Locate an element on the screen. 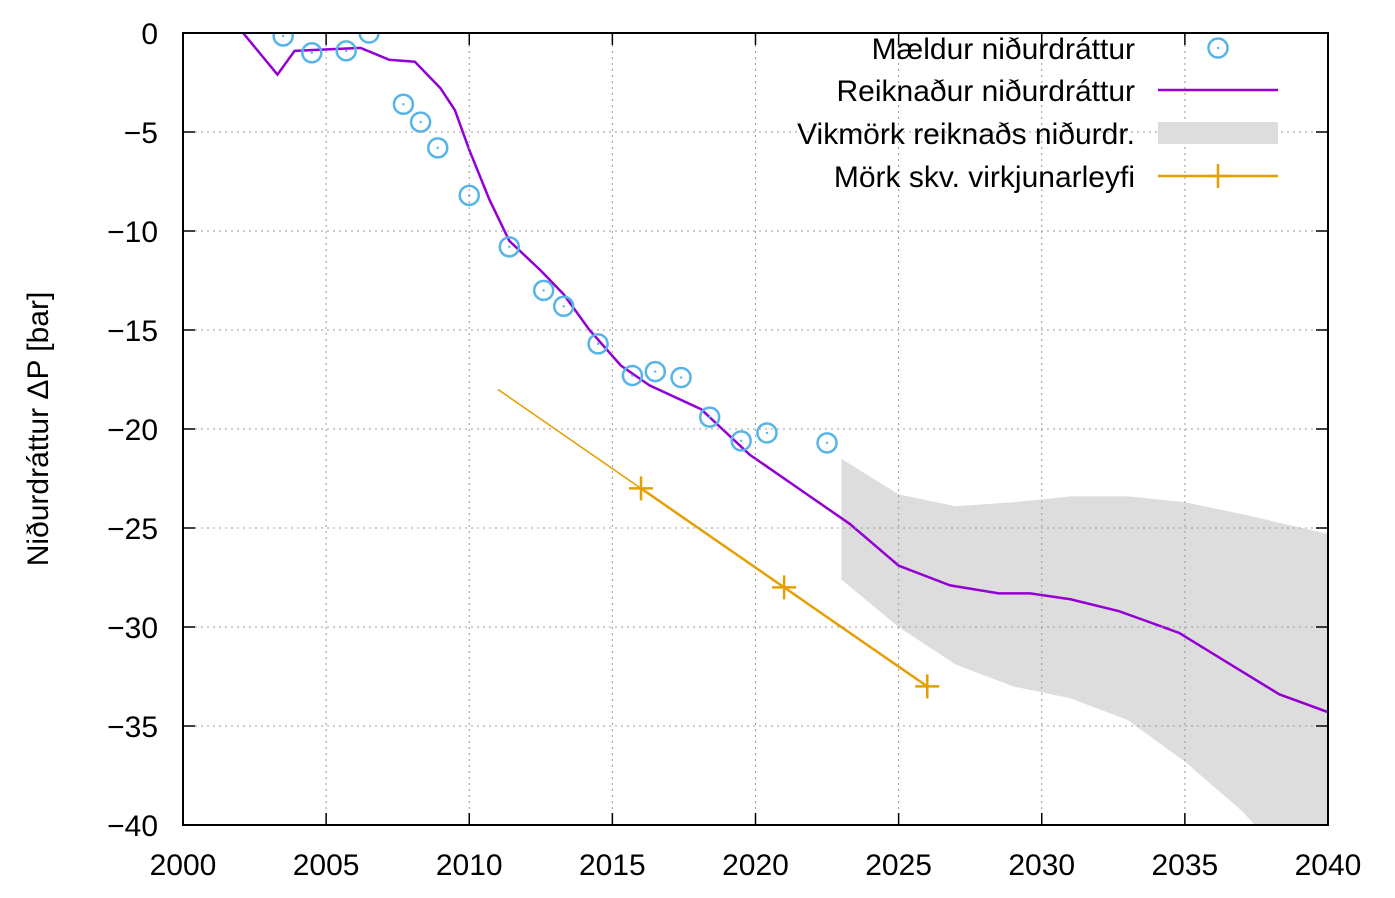 The height and width of the screenshot is (898, 1395). x-tick-label: 2030 is located at coordinates (1041, 865).